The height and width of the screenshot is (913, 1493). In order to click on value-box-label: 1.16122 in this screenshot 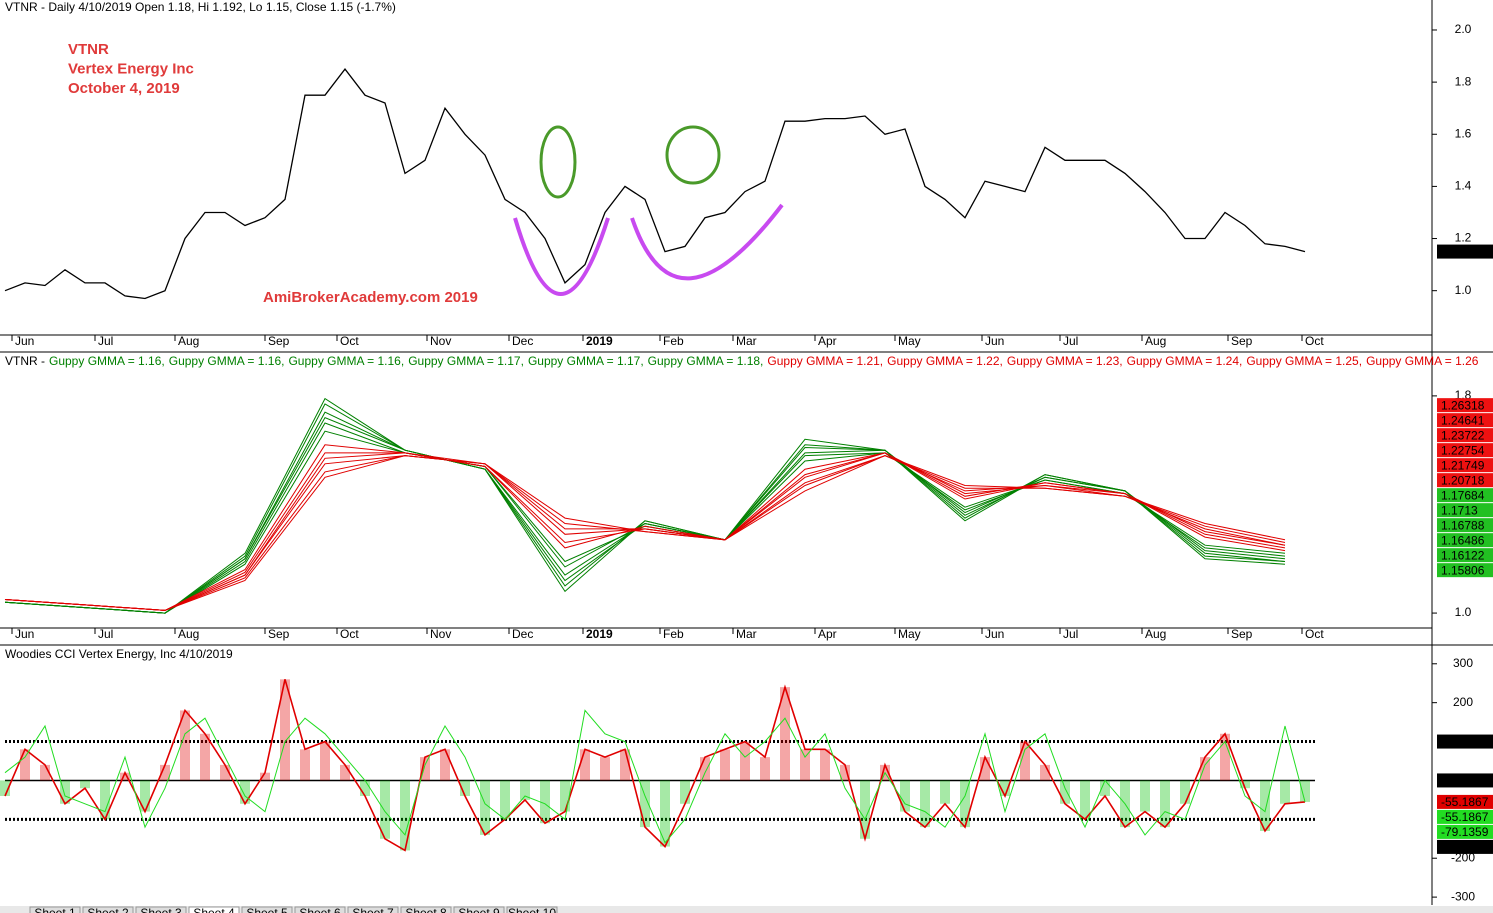, I will do `click(1463, 555)`.